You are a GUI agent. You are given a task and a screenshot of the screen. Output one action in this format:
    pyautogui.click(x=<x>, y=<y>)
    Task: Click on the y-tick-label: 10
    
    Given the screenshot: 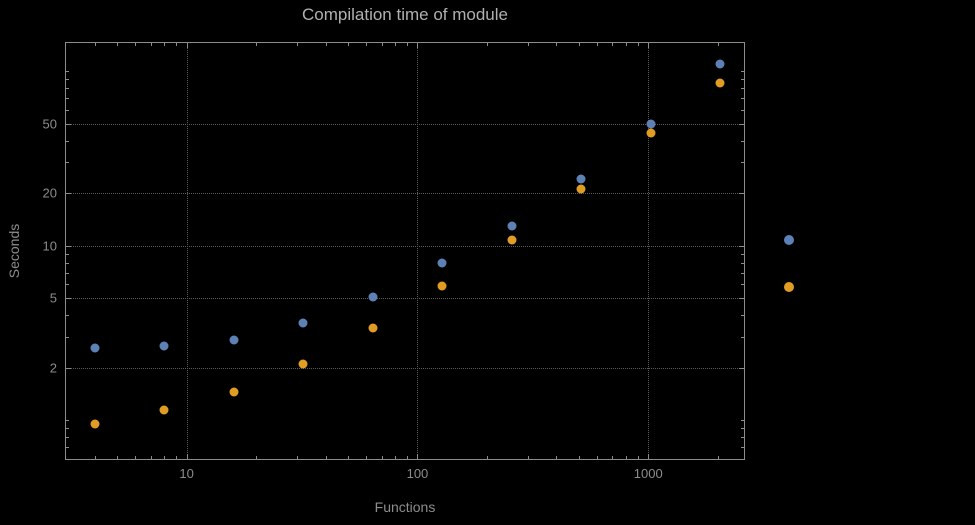 What is the action you would take?
    pyautogui.click(x=49, y=246)
    